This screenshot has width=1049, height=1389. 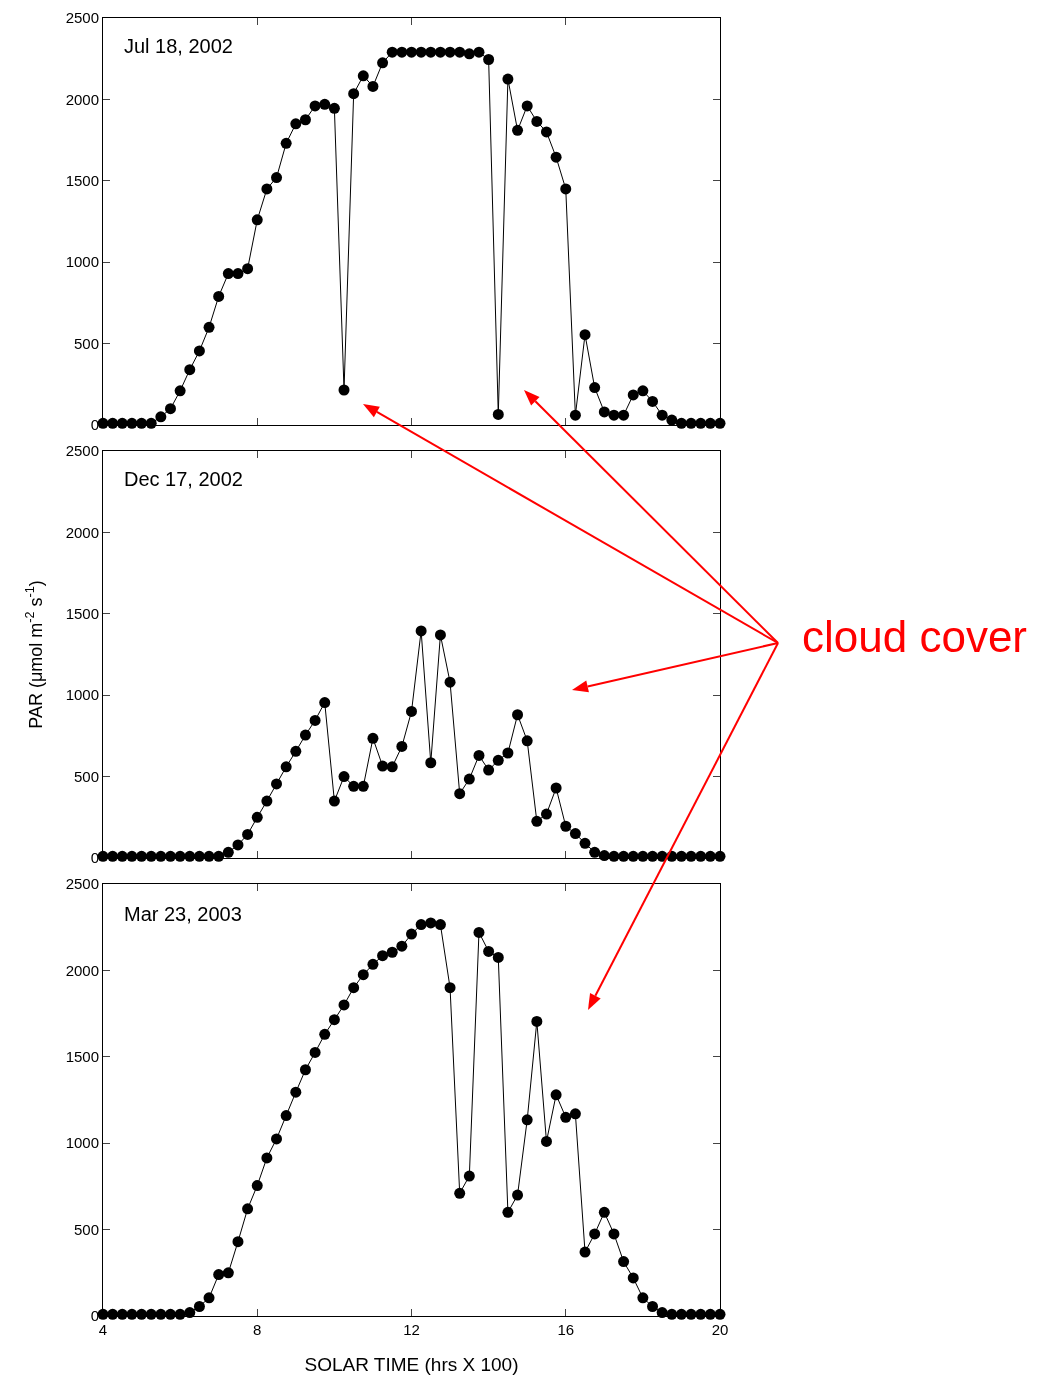 I want to click on x-tick-label: 4, so click(x=103, y=1329).